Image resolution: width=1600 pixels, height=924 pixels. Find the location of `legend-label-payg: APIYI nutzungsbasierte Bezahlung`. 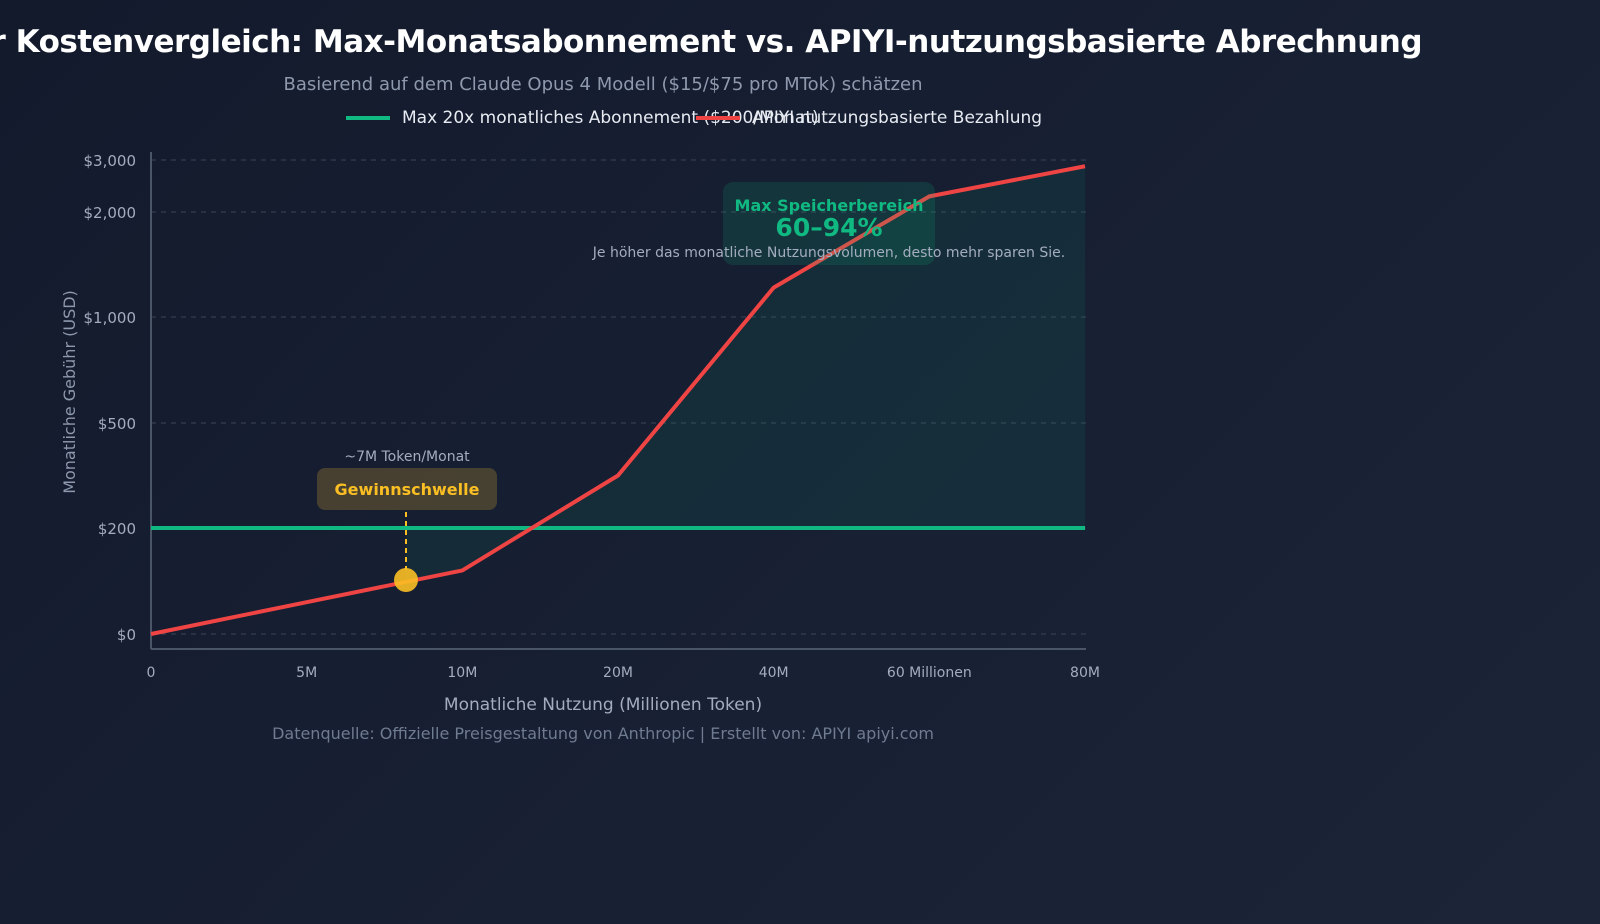

legend-label-payg: APIYI nutzungsbasierte Bezahlung is located at coordinates (897, 118).